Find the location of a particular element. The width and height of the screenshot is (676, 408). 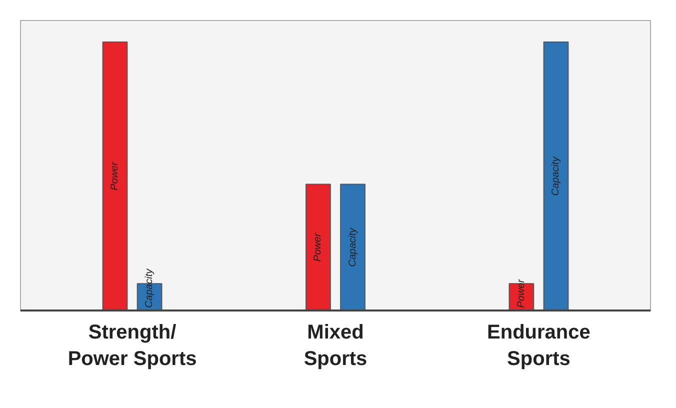

x-tick-label: Mixed Sports is located at coordinates (336, 346).